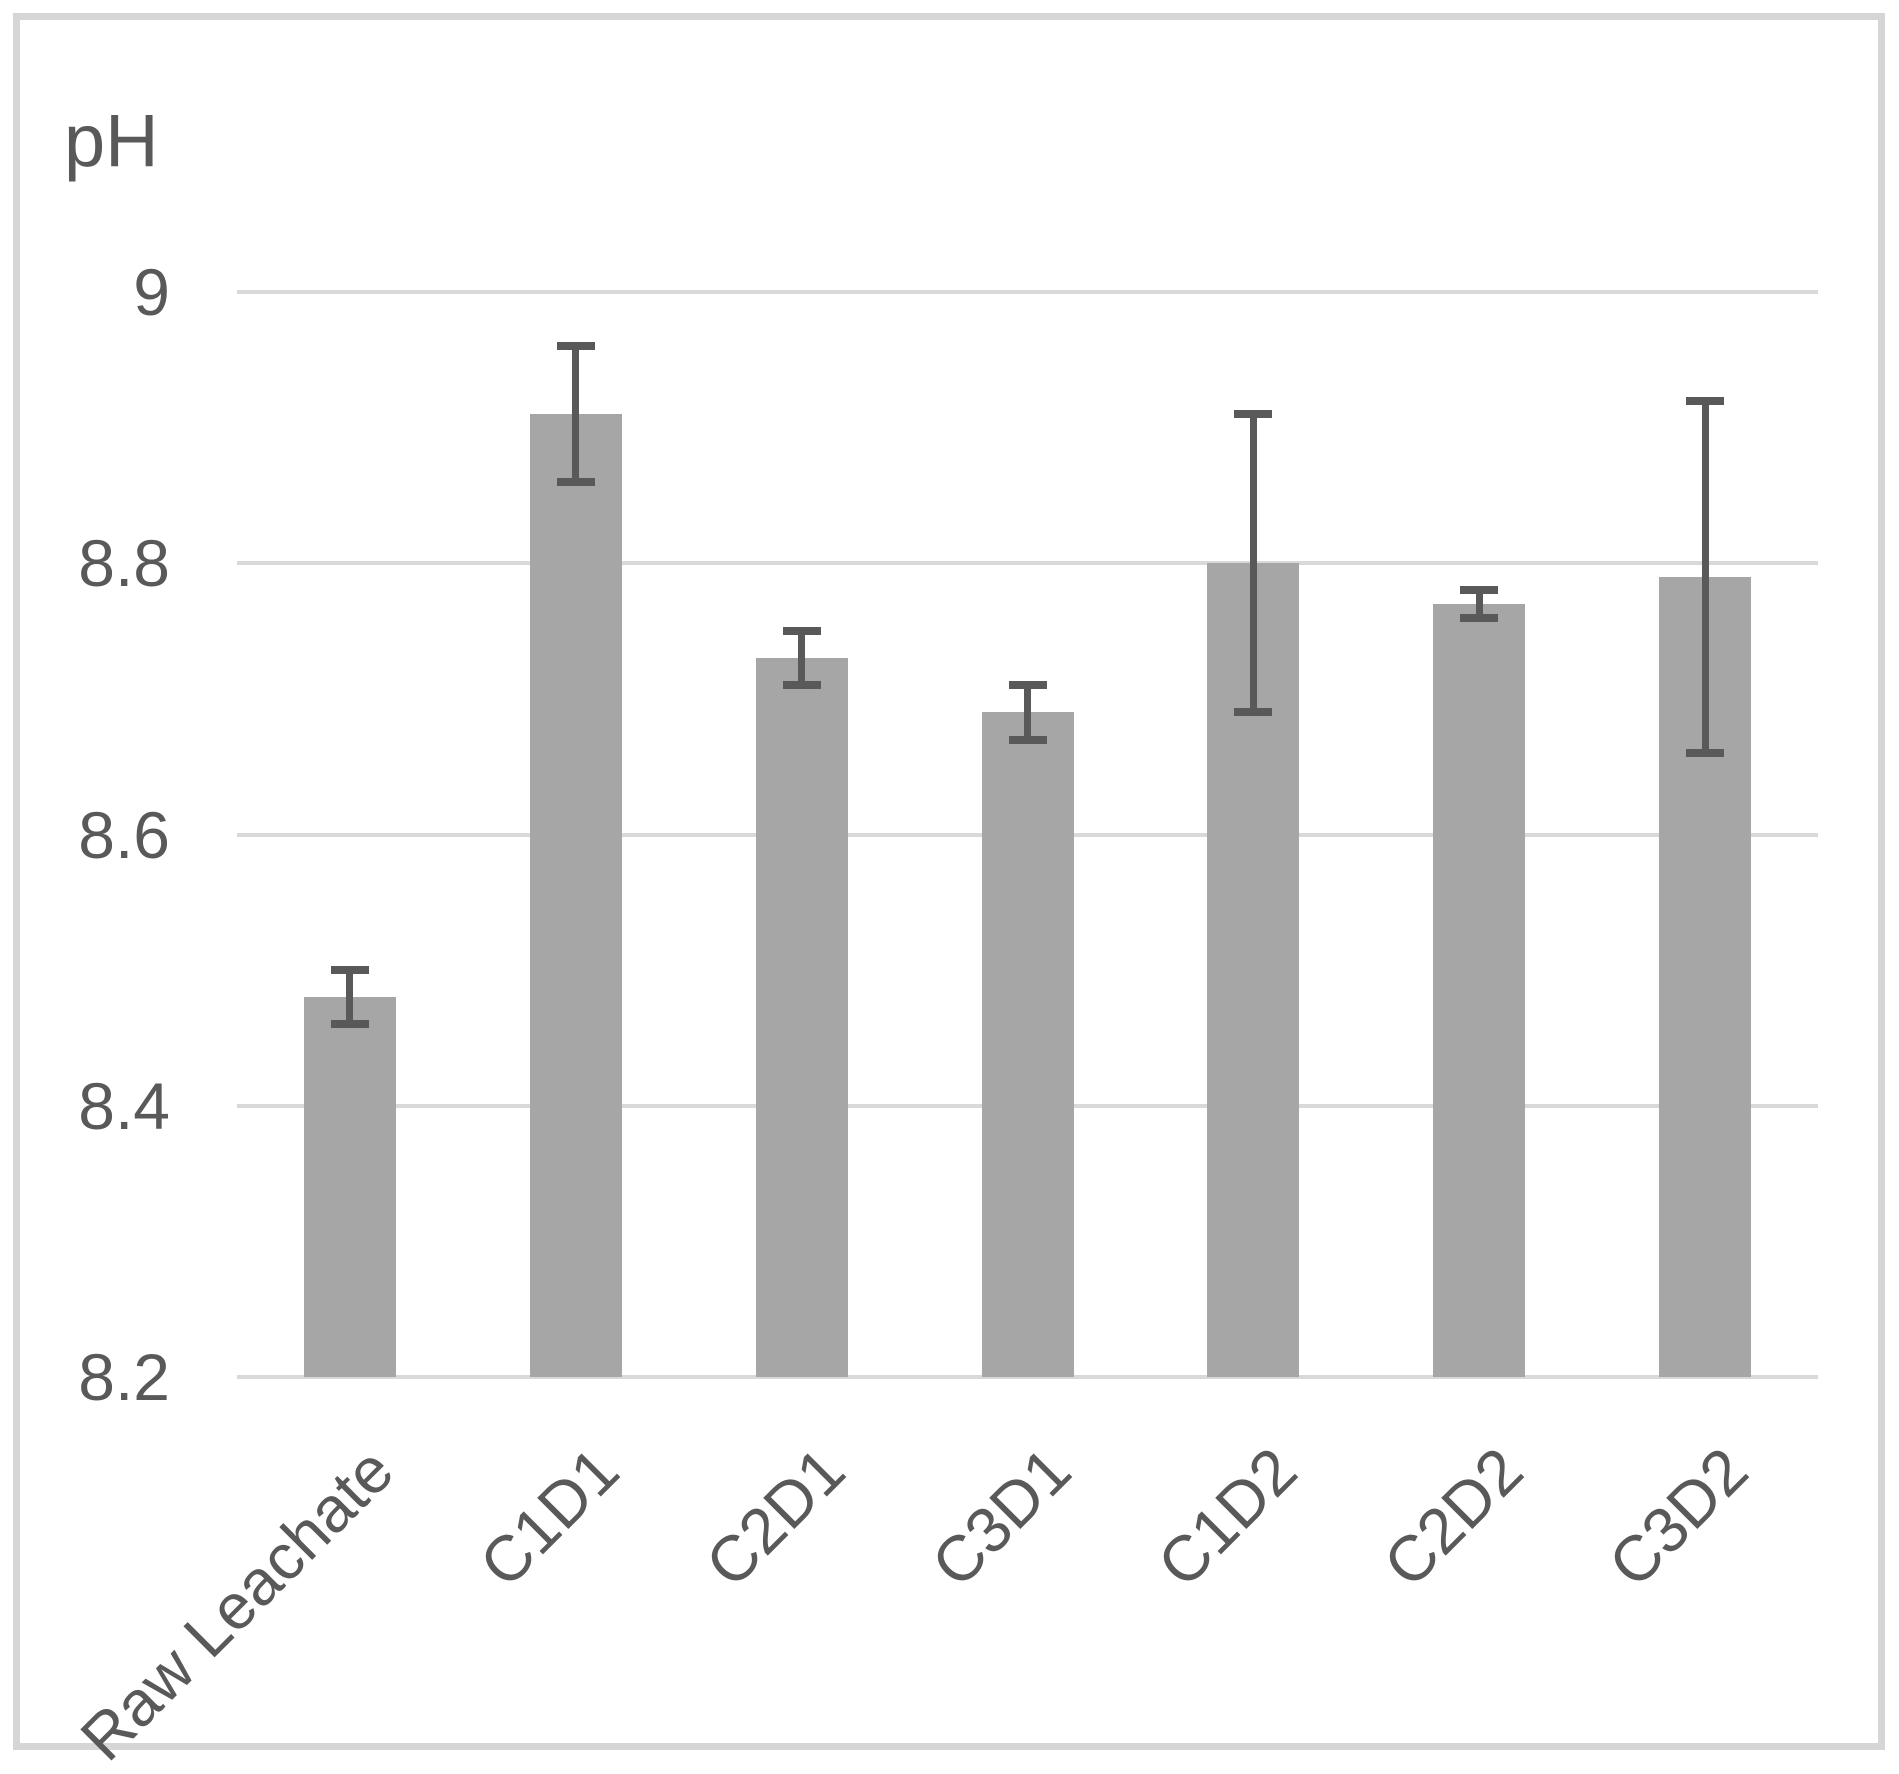  What do you see at coordinates (1453, 1517) in the screenshot?
I see `x-tick-label-c2d2: C2D2` at bounding box center [1453, 1517].